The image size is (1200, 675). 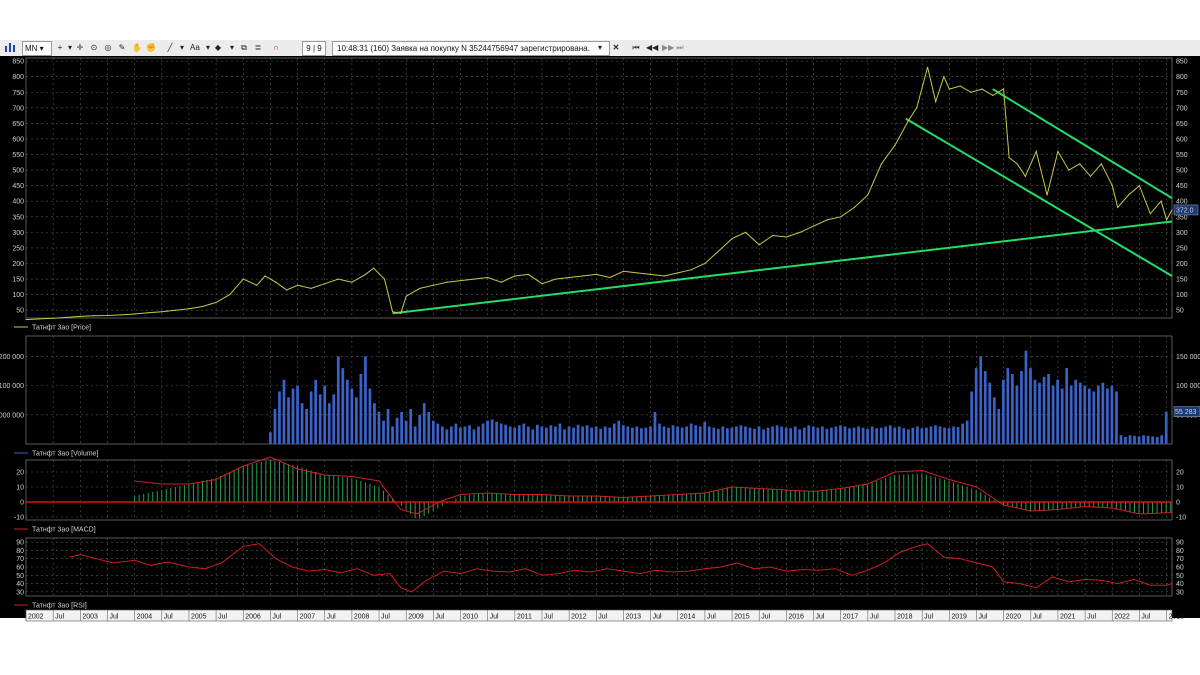 What do you see at coordinates (668, 47) in the screenshot?
I see `nav-next-icon: ▶▶` at bounding box center [668, 47].